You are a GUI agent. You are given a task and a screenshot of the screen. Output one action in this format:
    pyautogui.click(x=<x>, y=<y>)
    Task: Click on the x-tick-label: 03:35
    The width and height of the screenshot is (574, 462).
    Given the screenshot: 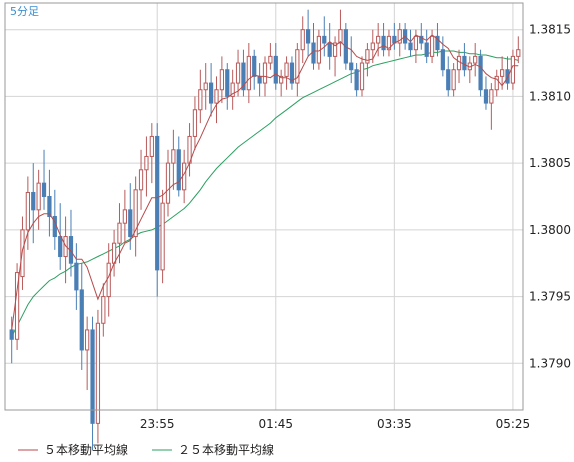 What is the action you would take?
    pyautogui.click(x=394, y=424)
    